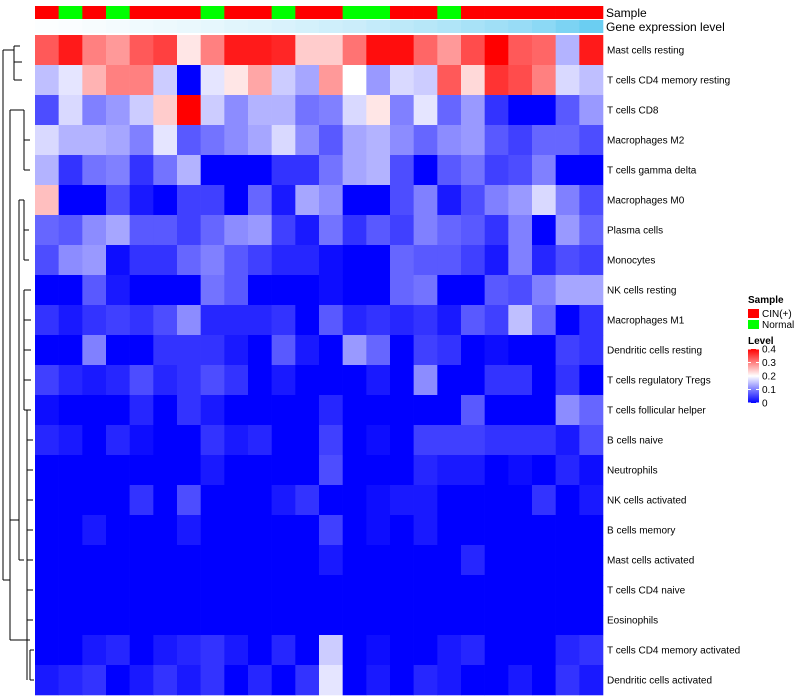  What do you see at coordinates (656, 411) in the screenshot?
I see `row-label: T cells follicular helper` at bounding box center [656, 411].